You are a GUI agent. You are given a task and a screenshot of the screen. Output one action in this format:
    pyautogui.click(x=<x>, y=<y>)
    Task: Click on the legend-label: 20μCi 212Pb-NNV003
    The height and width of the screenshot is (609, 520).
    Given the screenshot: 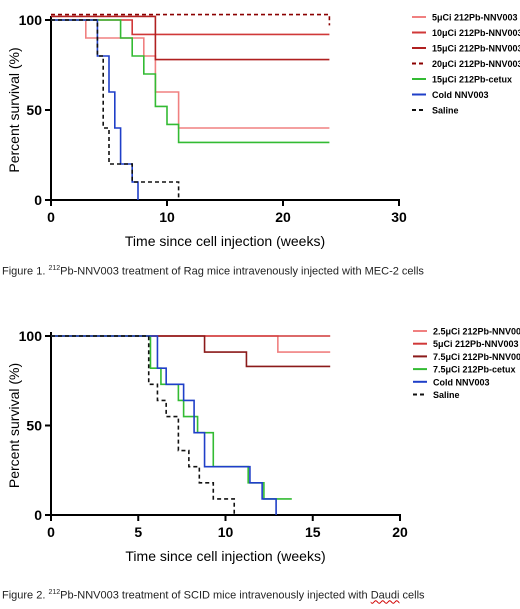 What is the action you would take?
    pyautogui.click(x=476, y=64)
    